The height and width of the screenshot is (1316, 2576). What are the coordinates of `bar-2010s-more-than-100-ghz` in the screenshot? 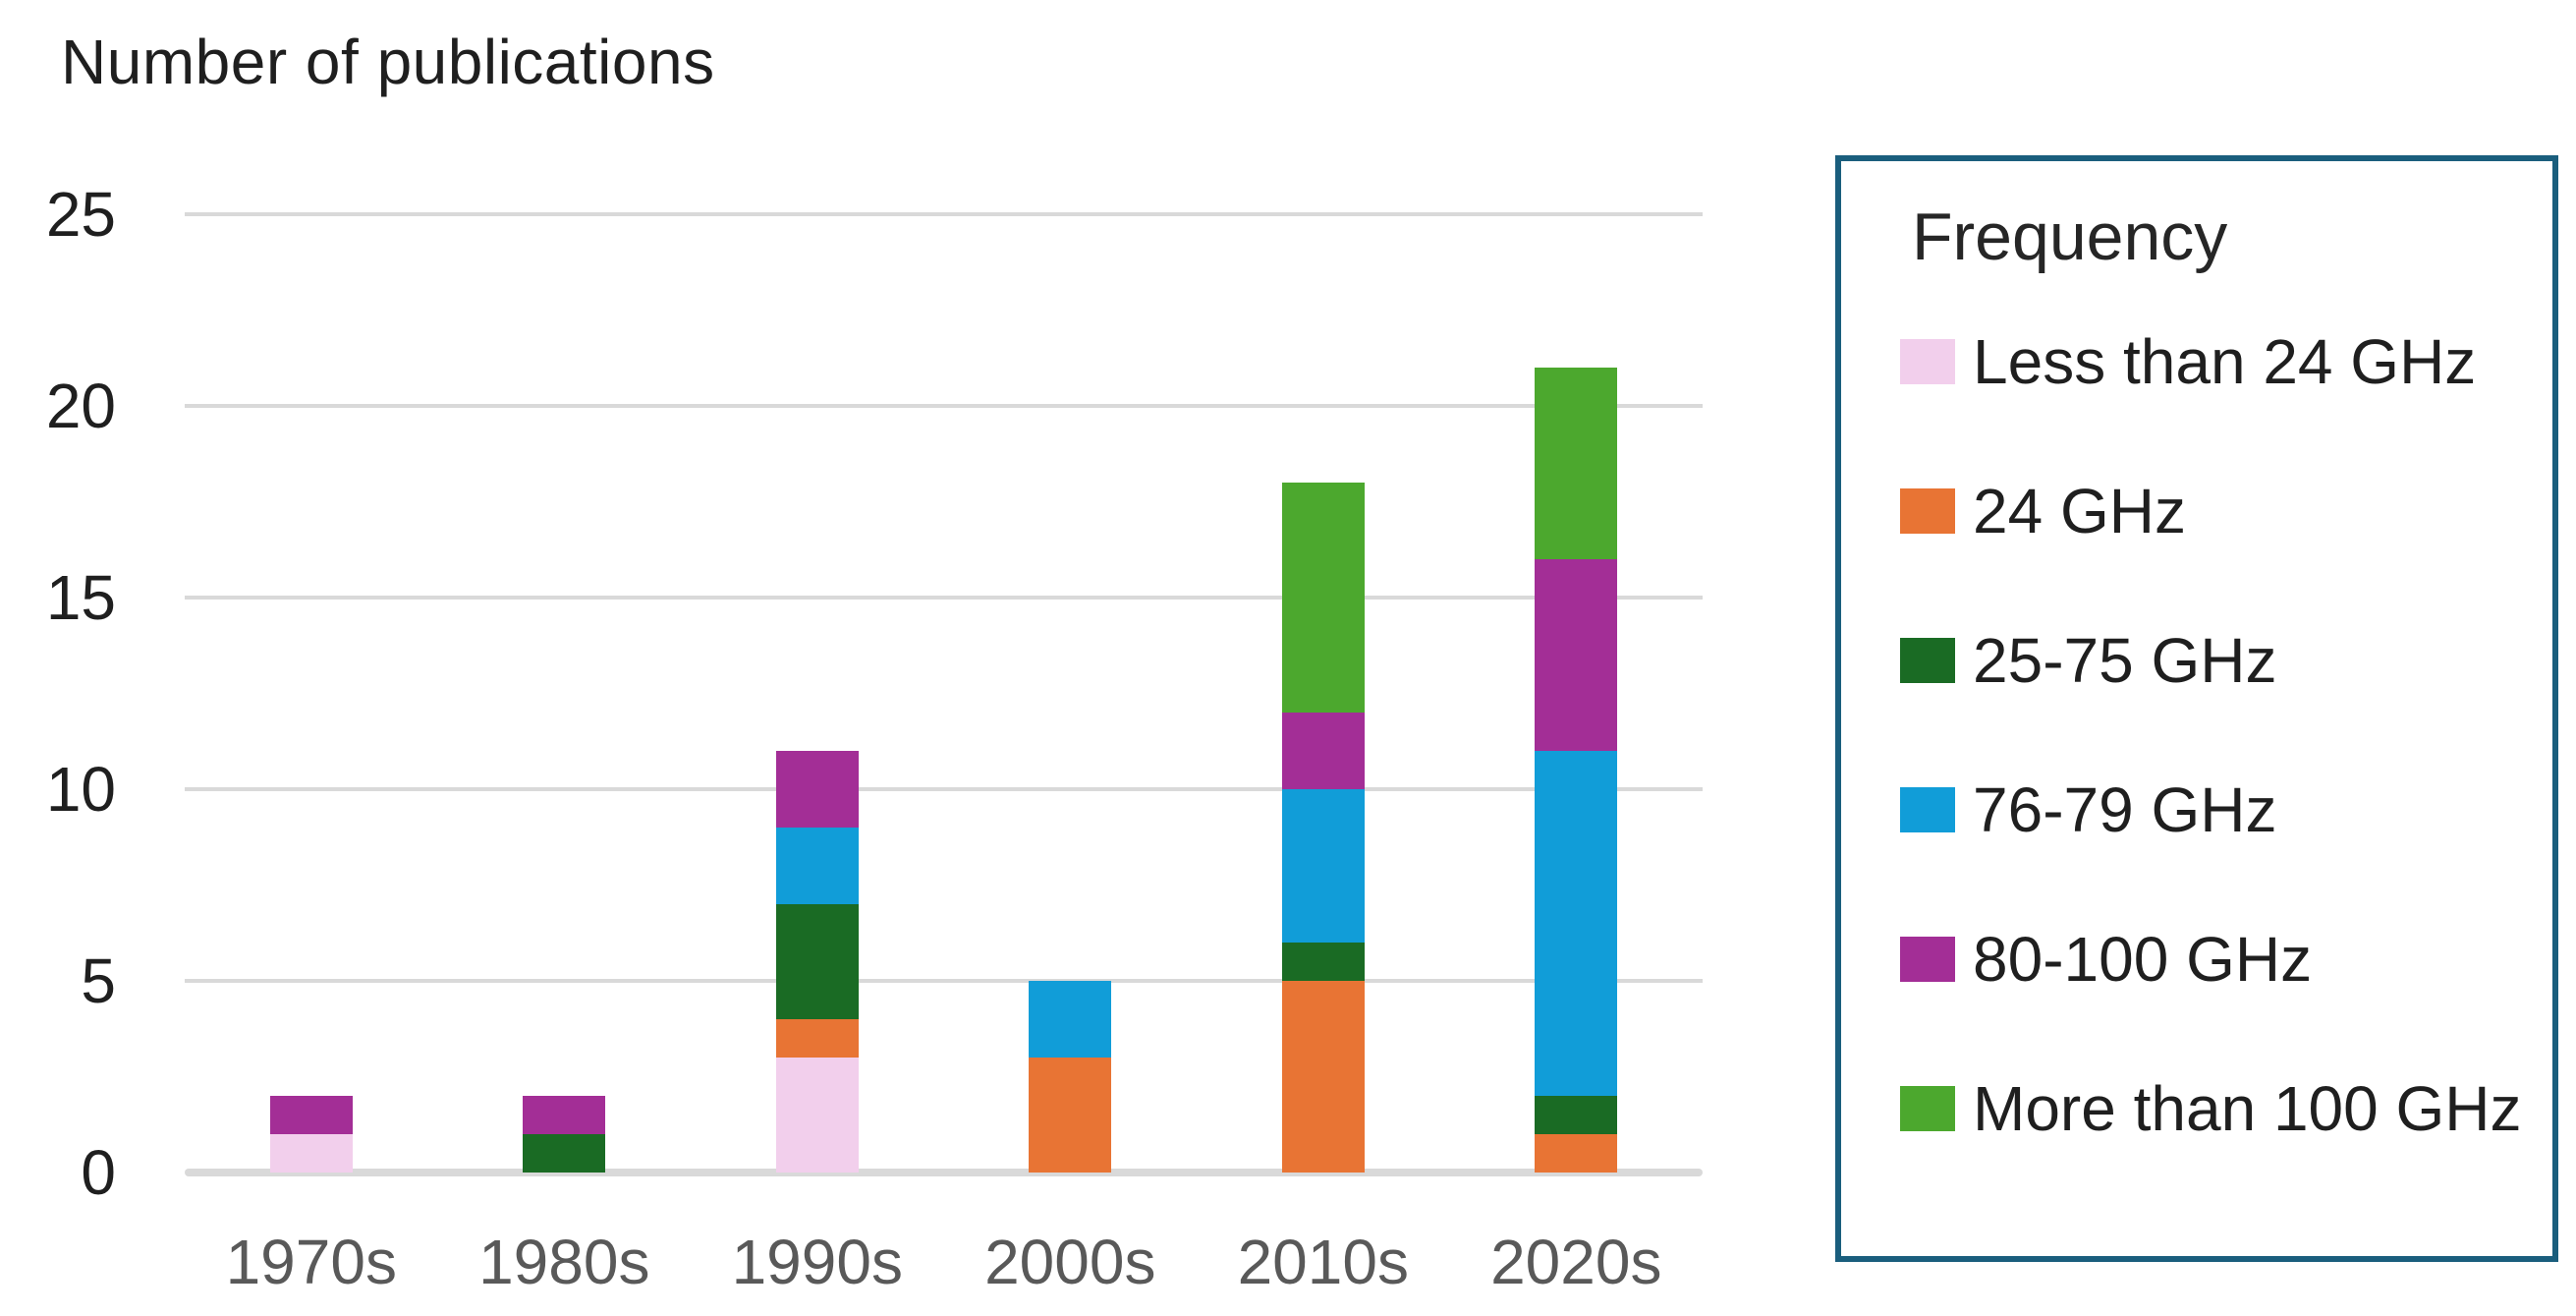 It's located at (1323, 598).